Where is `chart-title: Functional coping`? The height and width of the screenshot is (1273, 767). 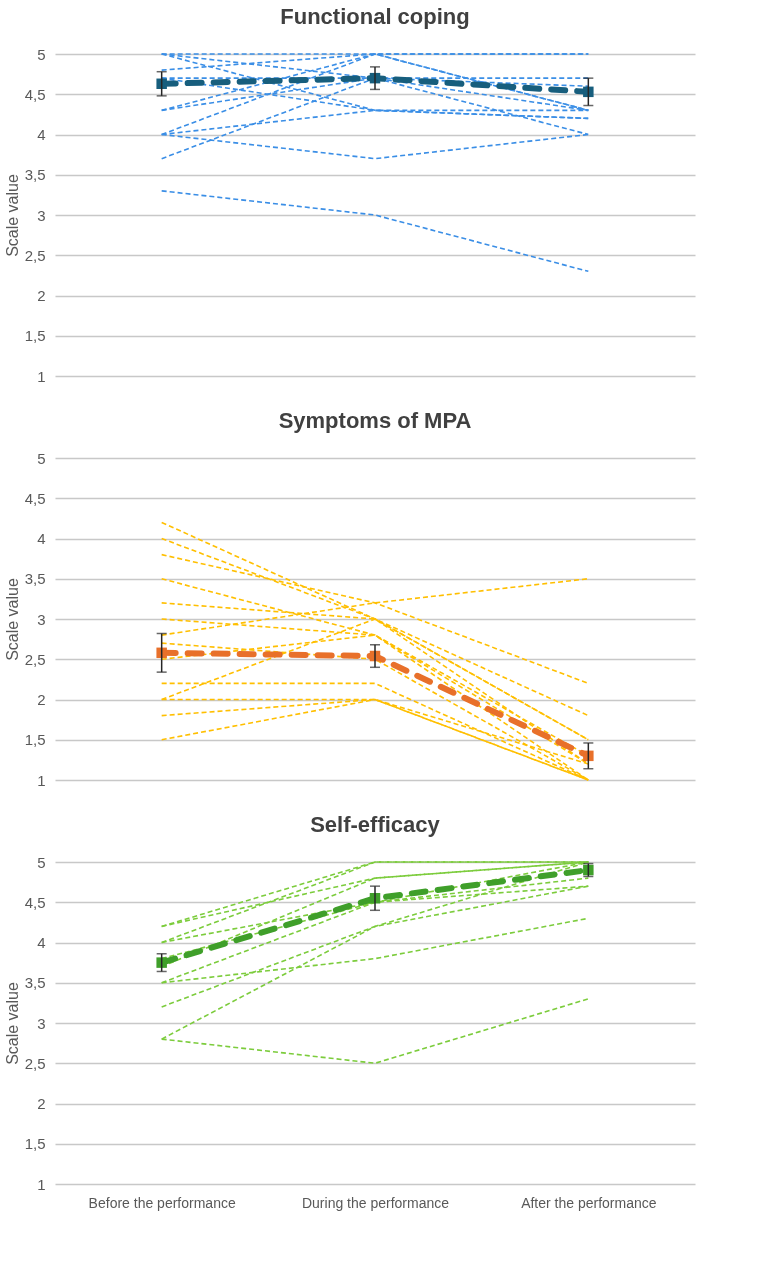
chart-title: Functional coping is located at coordinates (375, 16).